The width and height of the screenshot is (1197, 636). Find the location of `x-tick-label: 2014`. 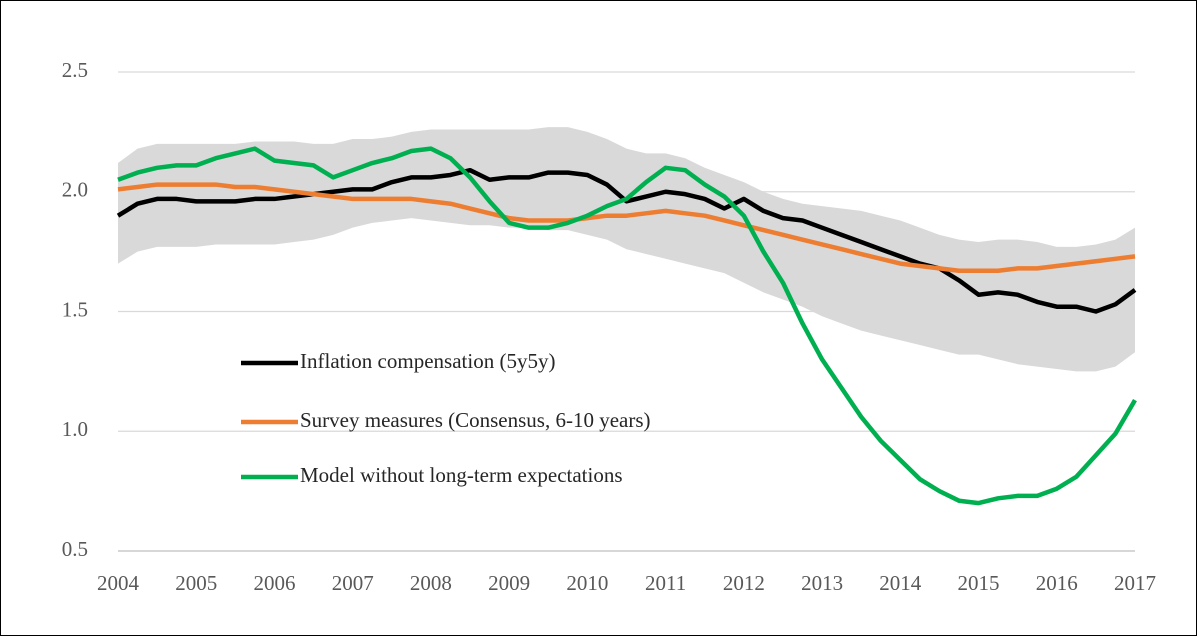

x-tick-label: 2014 is located at coordinates (900, 583).